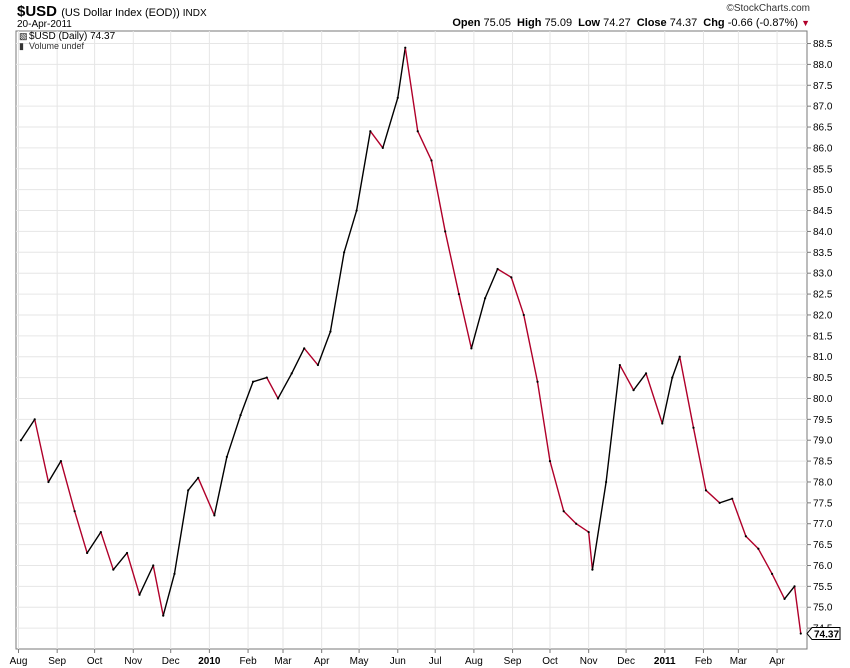 The image size is (850, 668). What do you see at coordinates (44, 24) in the screenshot?
I see `chart-date: 20-Apr-2011` at bounding box center [44, 24].